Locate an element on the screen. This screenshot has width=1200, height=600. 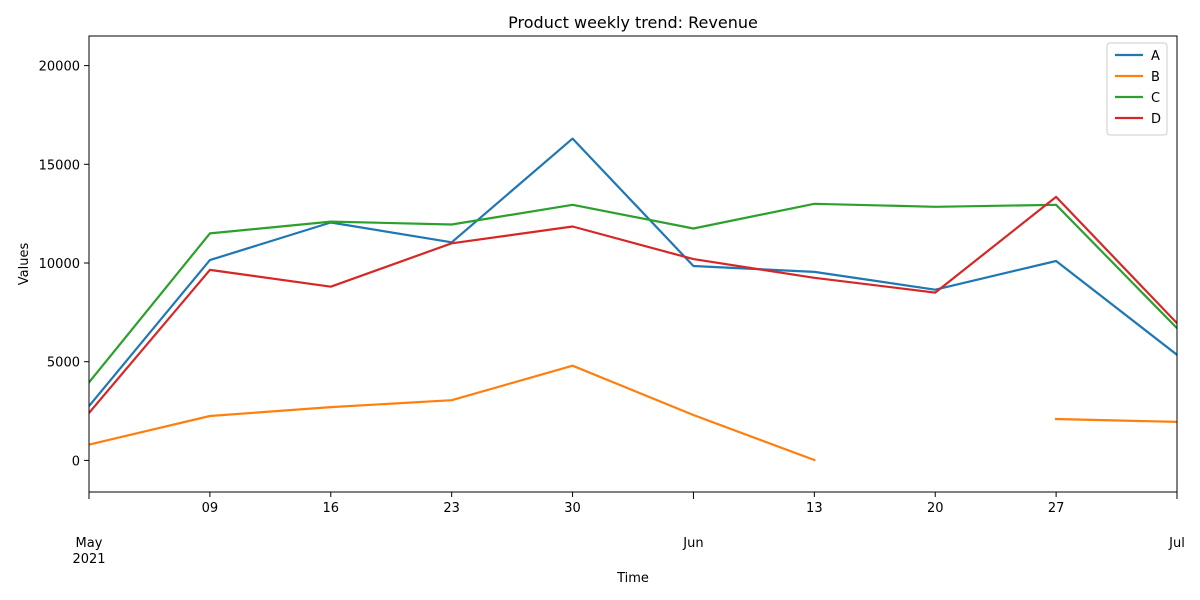
x-tick-label: 27 is located at coordinates (1056, 508).